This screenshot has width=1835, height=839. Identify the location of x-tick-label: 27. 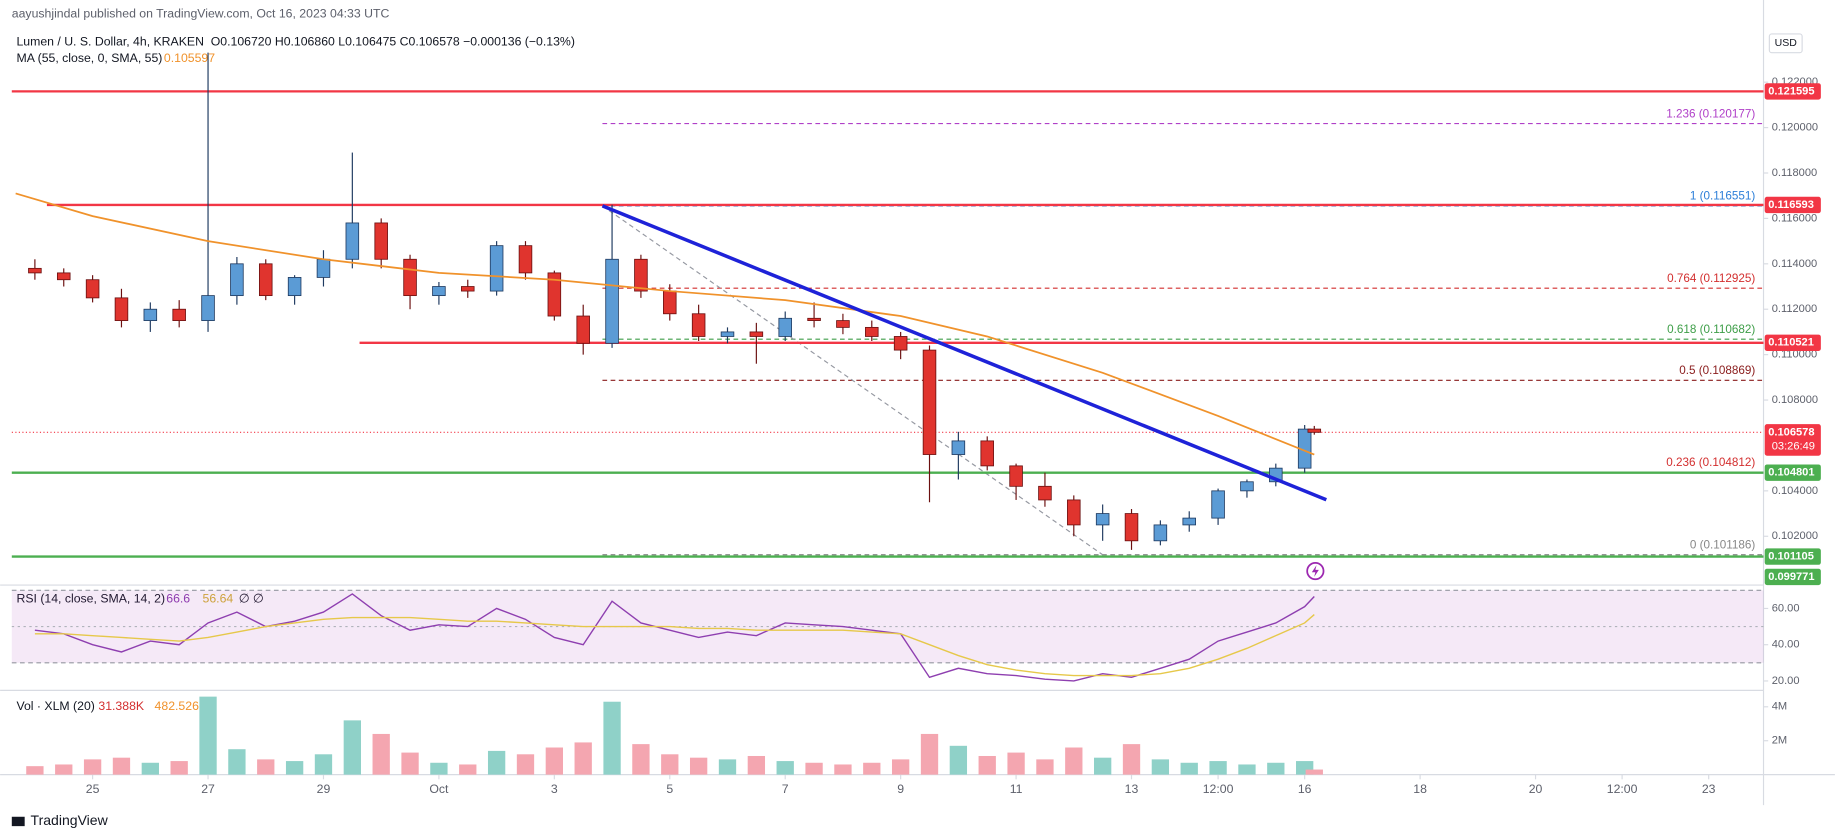
(208, 789).